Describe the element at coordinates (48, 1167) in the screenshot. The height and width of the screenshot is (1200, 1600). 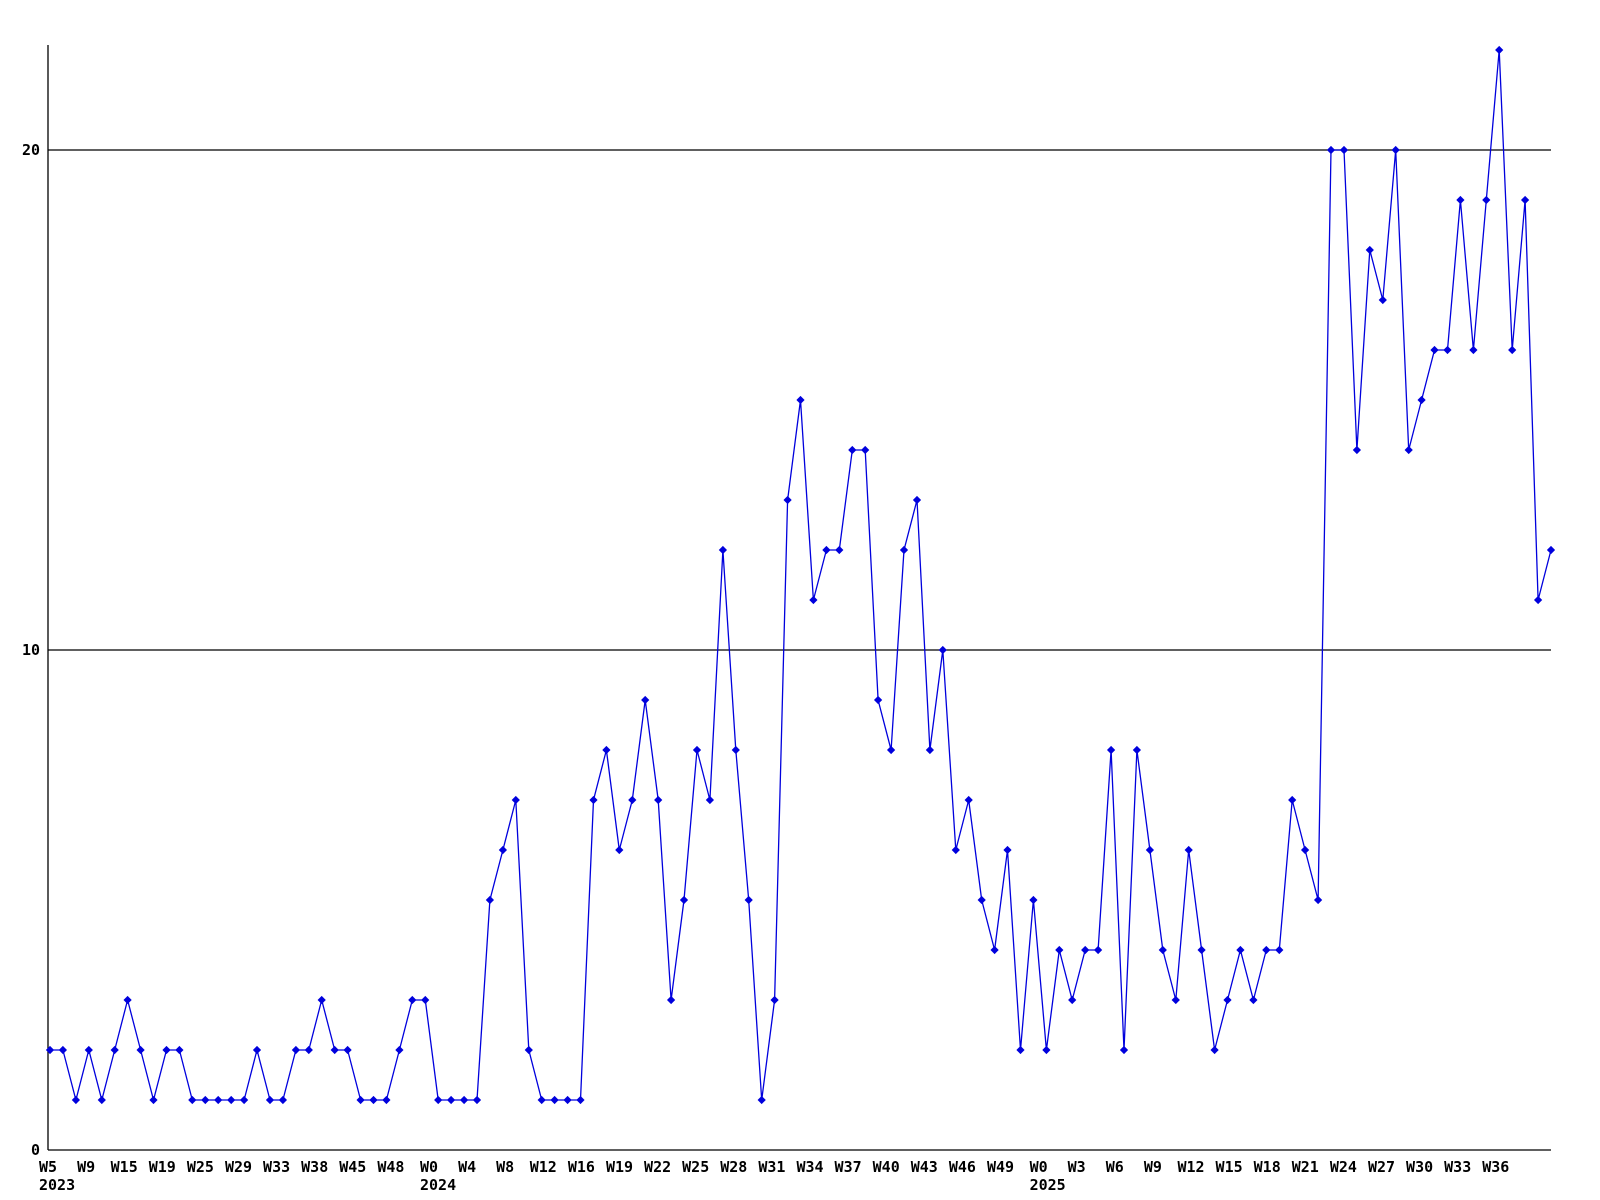
I see `x-tick-label: W5` at that location.